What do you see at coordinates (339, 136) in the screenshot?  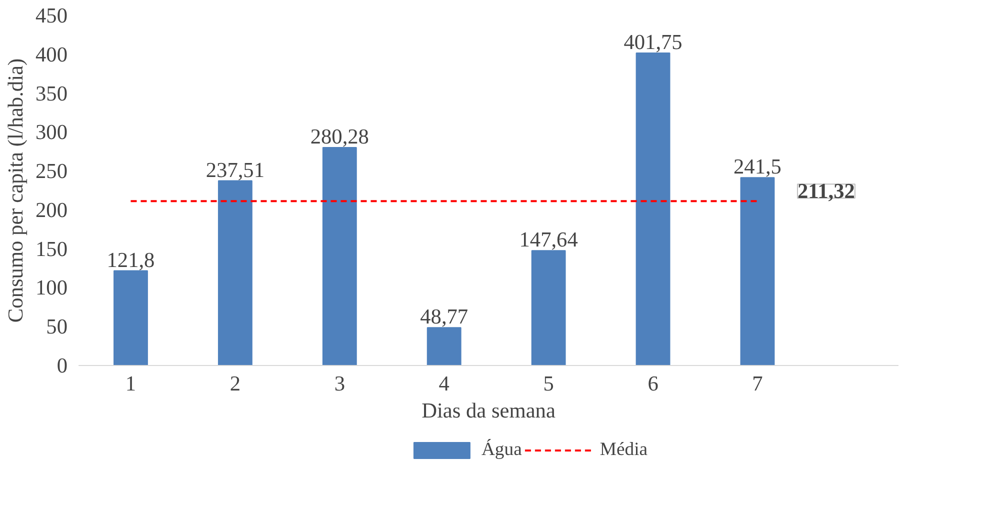 I see `data-label: 280,28` at bounding box center [339, 136].